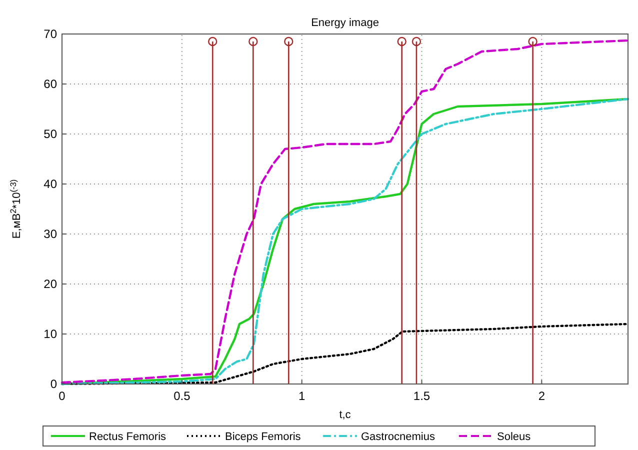 The height and width of the screenshot is (450, 638). What do you see at coordinates (51, 284) in the screenshot?
I see `y-tick-label: 20` at bounding box center [51, 284].